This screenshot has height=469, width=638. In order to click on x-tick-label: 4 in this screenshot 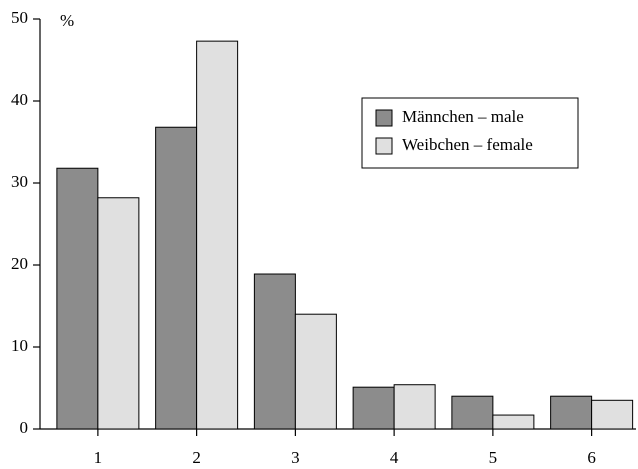, I will do `click(394, 457)`.